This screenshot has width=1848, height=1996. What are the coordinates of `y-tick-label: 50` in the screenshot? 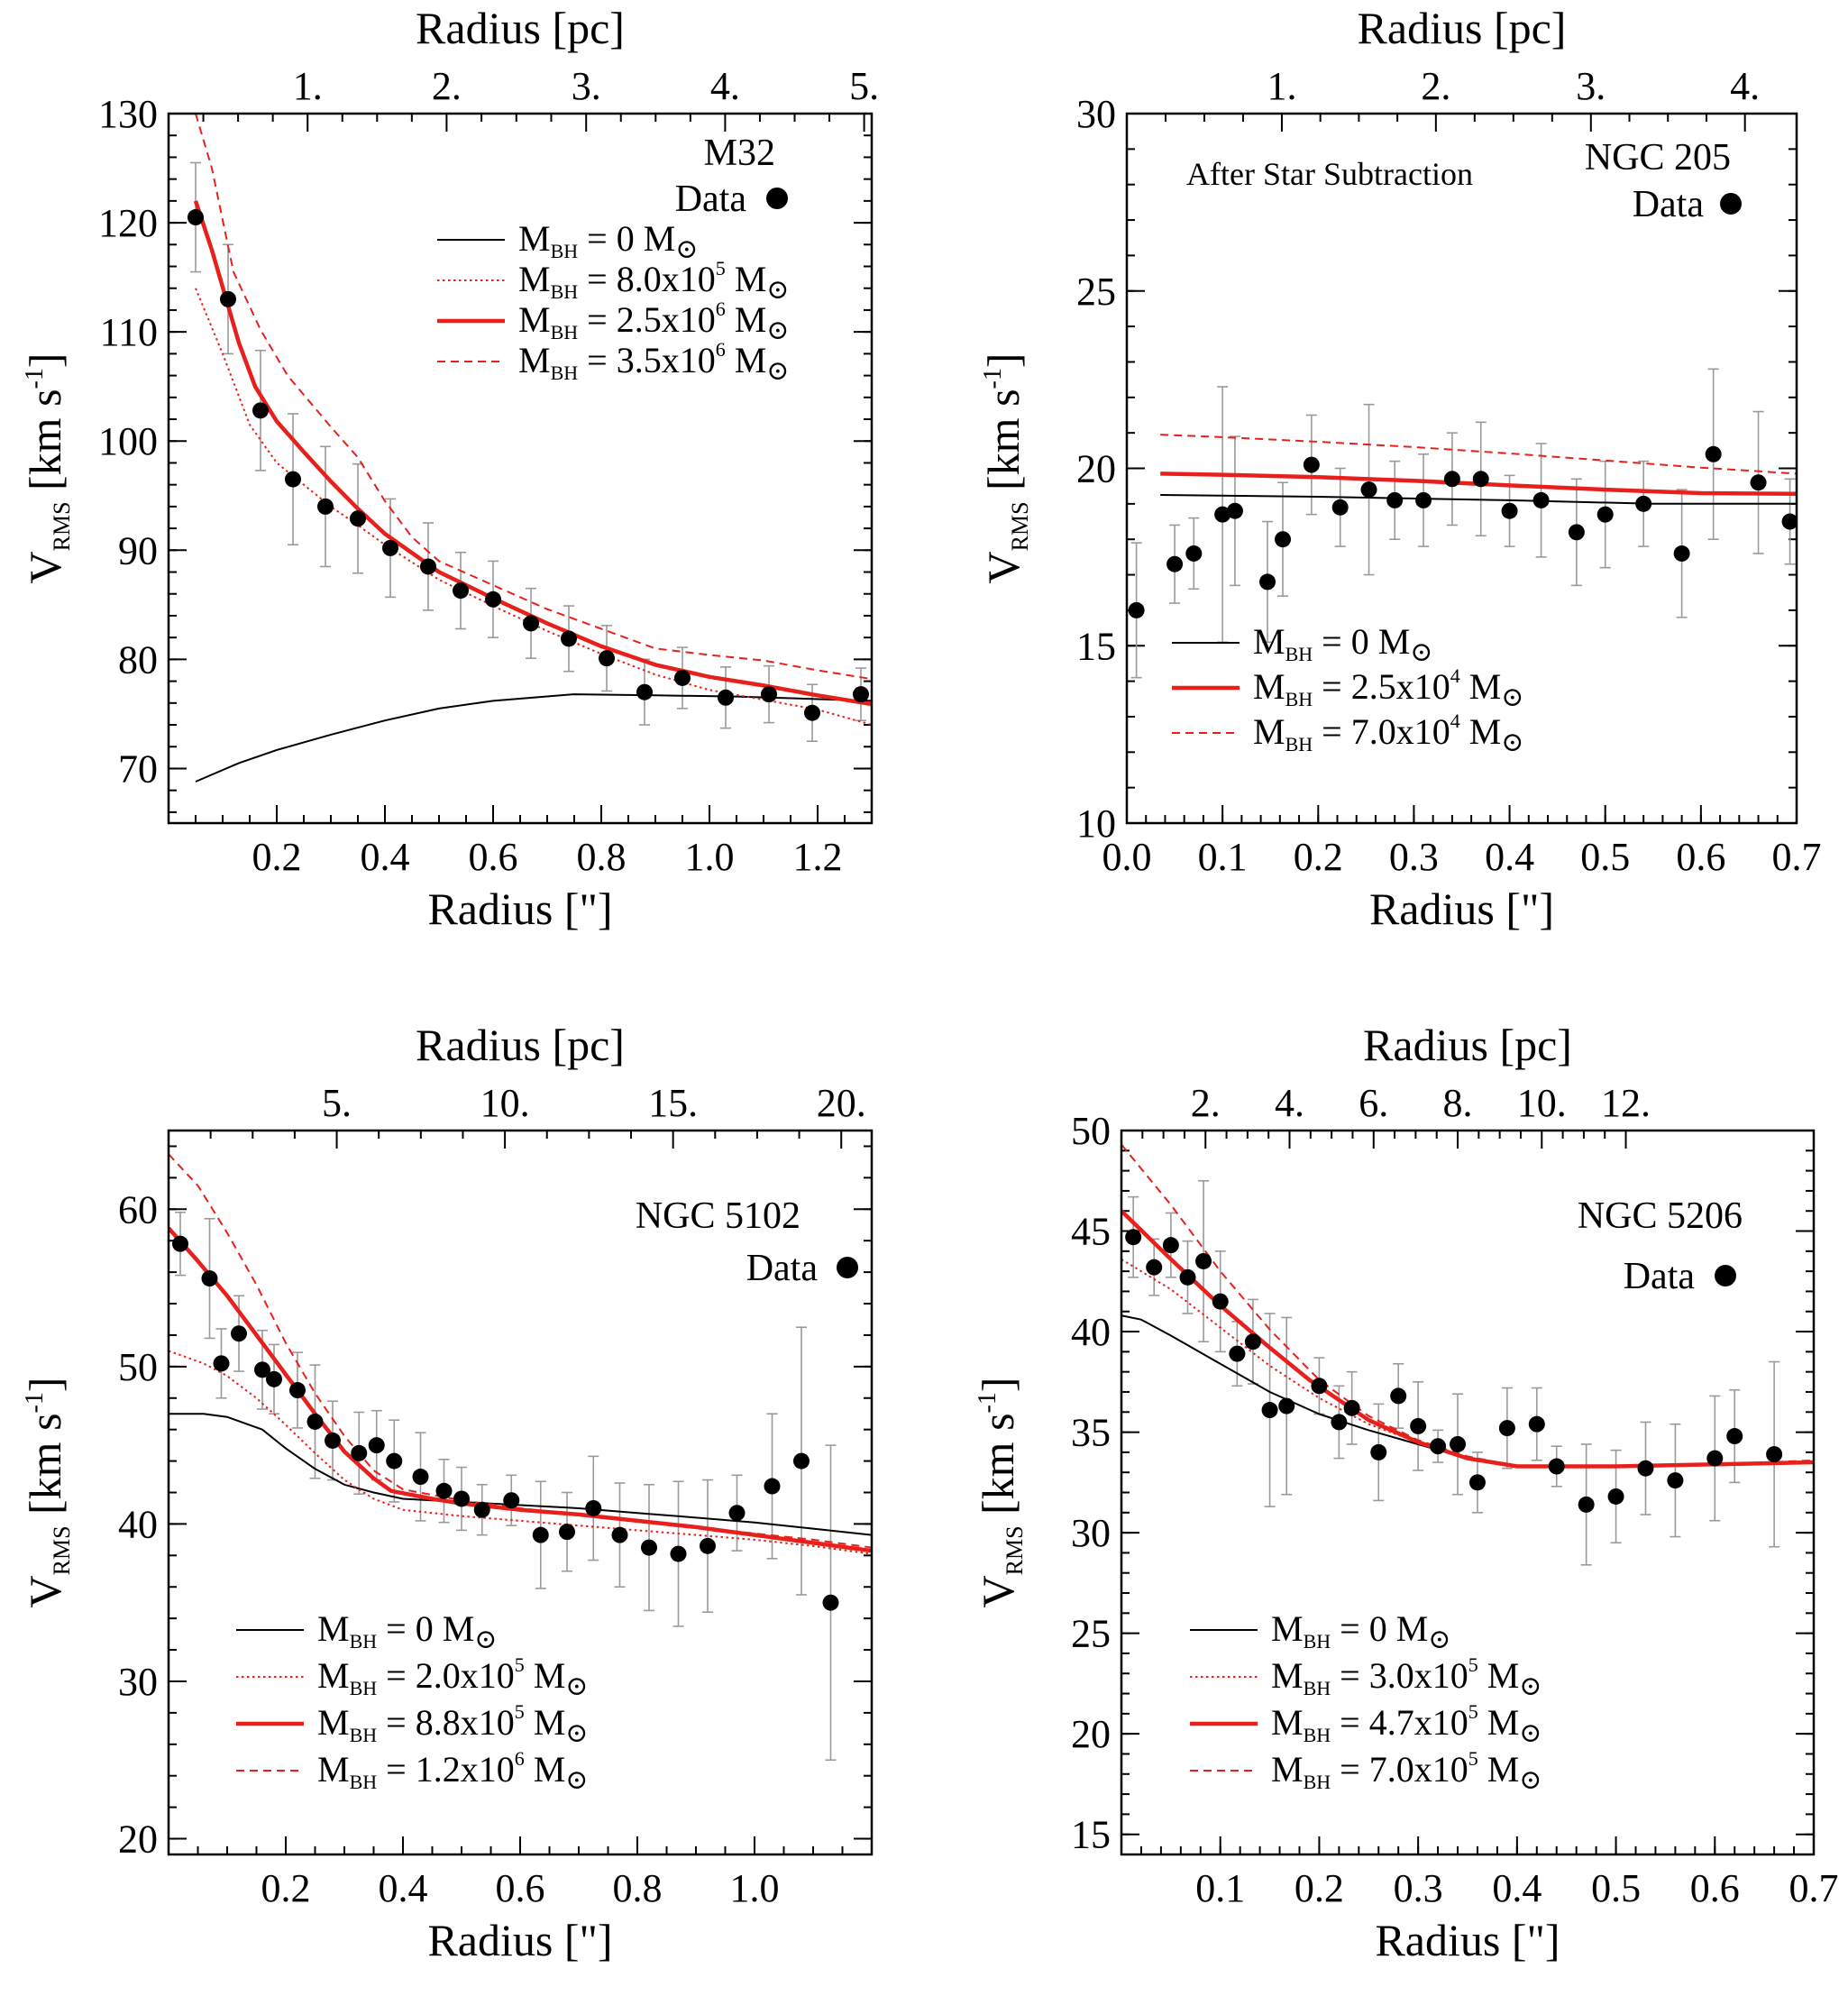 It's located at (1091, 1131).